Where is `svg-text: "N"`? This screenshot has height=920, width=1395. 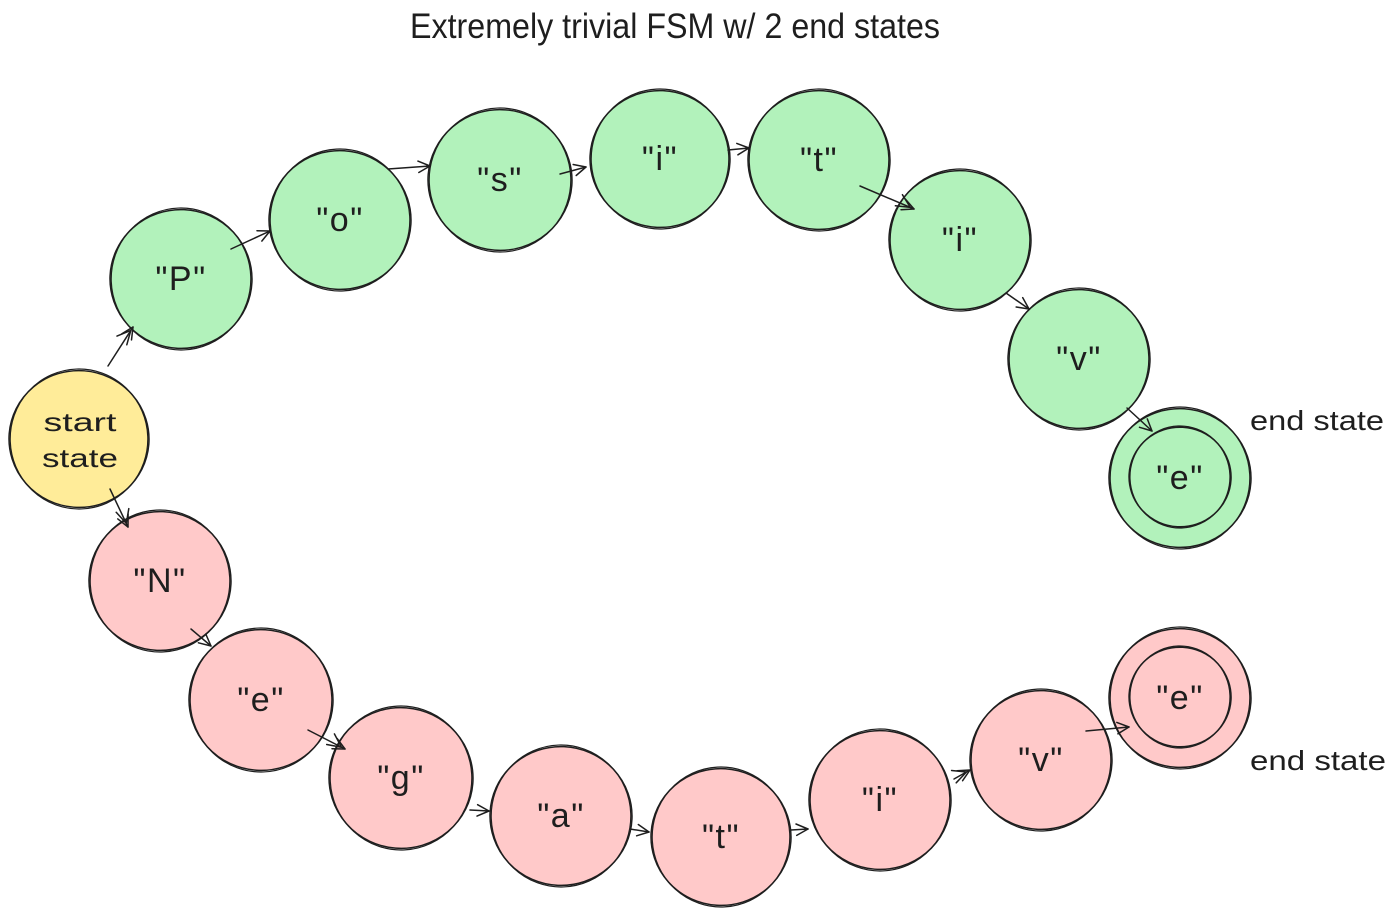 svg-text: "N" is located at coordinates (159, 581).